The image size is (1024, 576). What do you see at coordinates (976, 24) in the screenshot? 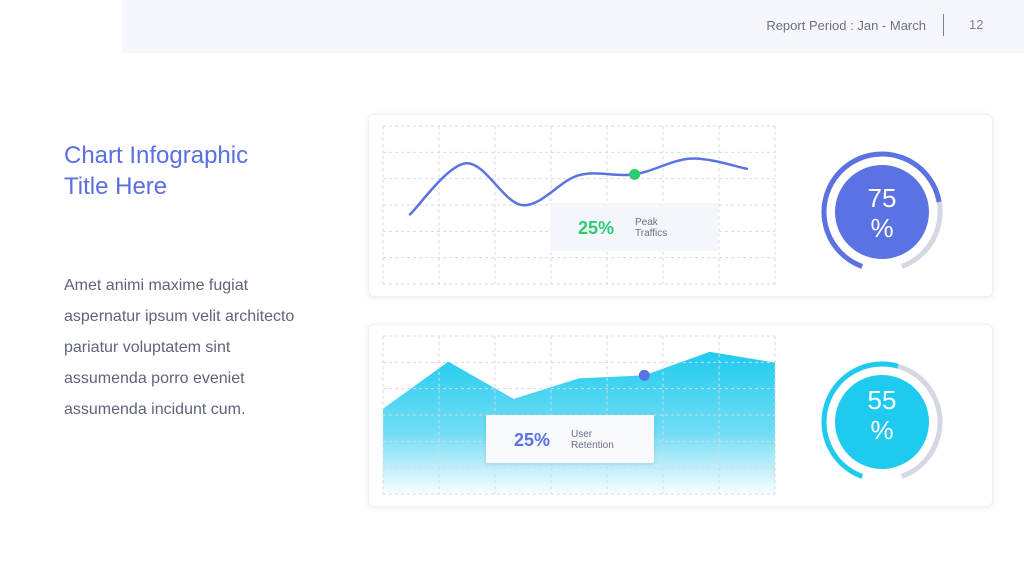
I see `page-number: 12` at bounding box center [976, 24].